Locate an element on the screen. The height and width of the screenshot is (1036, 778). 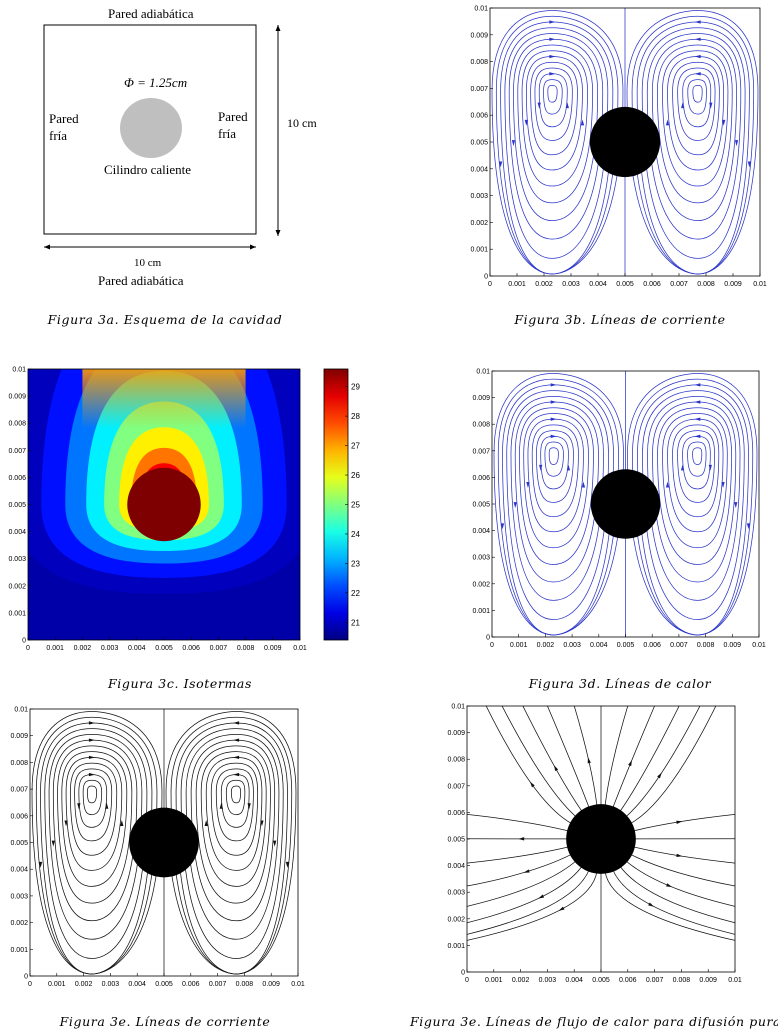
x-tick-label: 0.003 is located at coordinates (571, 284).